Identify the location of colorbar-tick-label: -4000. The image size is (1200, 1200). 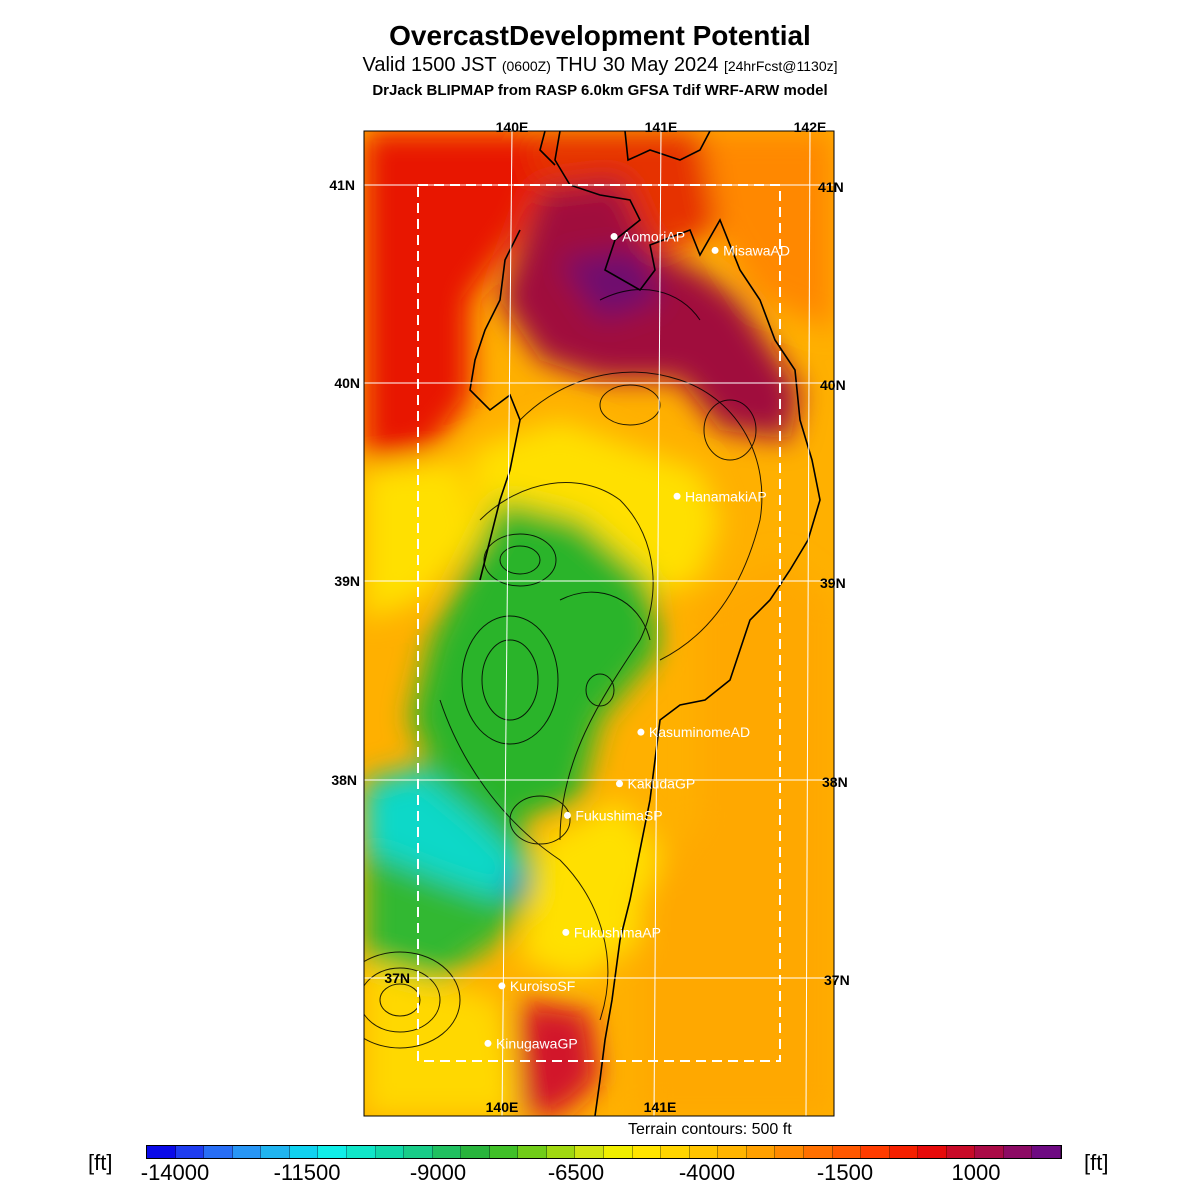
(707, 1172).